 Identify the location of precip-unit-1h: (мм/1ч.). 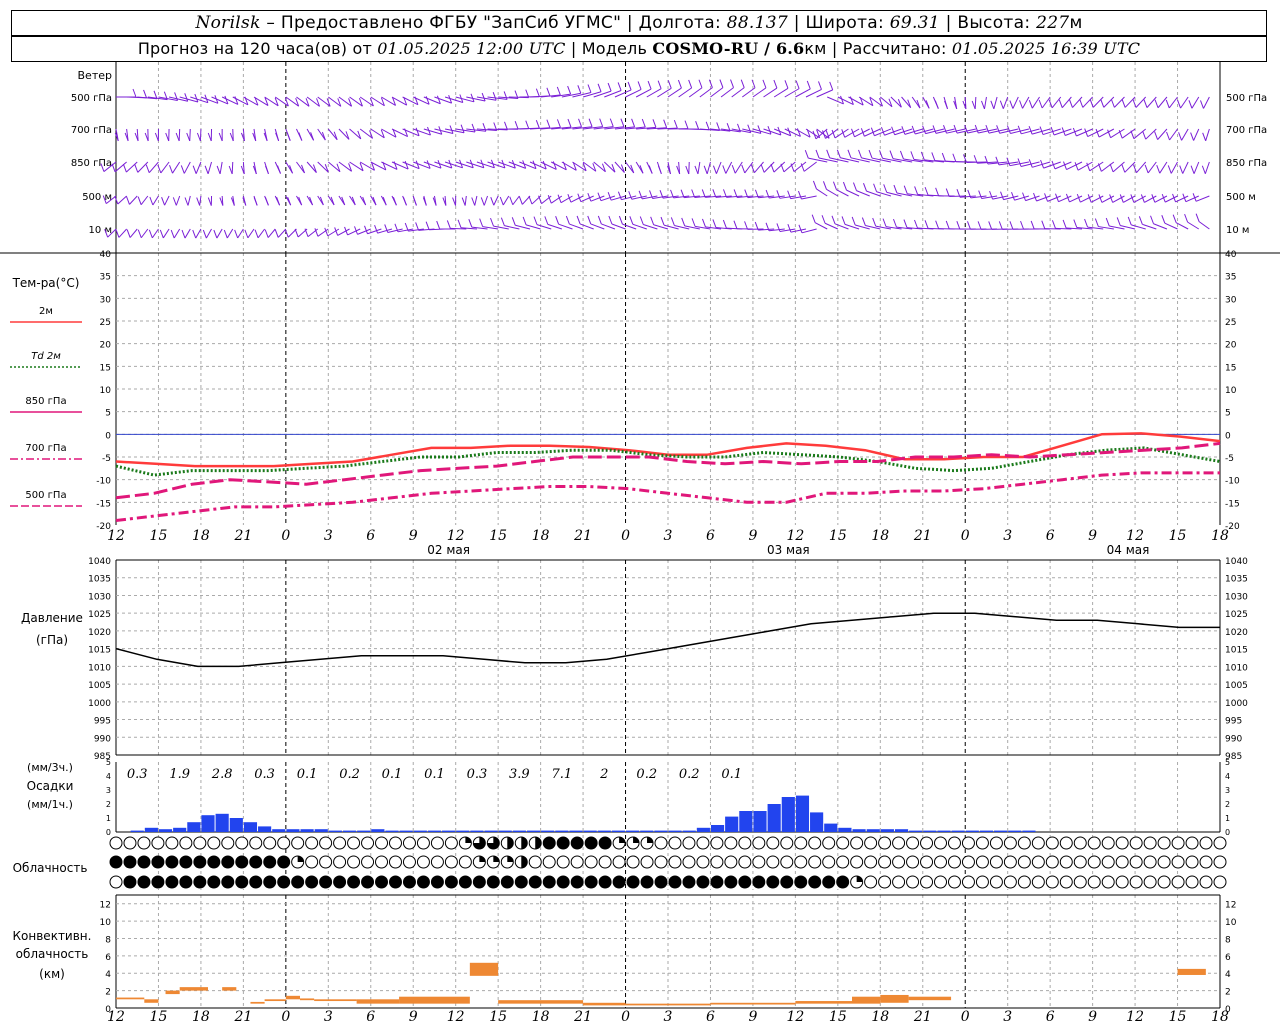
(50, 804).